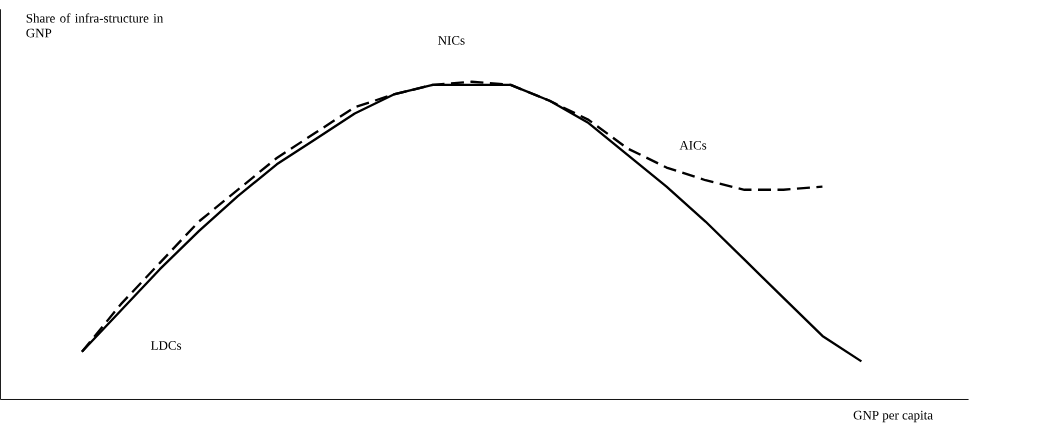 The image size is (1050, 431). I want to click on annotation: AICs, so click(693, 145).